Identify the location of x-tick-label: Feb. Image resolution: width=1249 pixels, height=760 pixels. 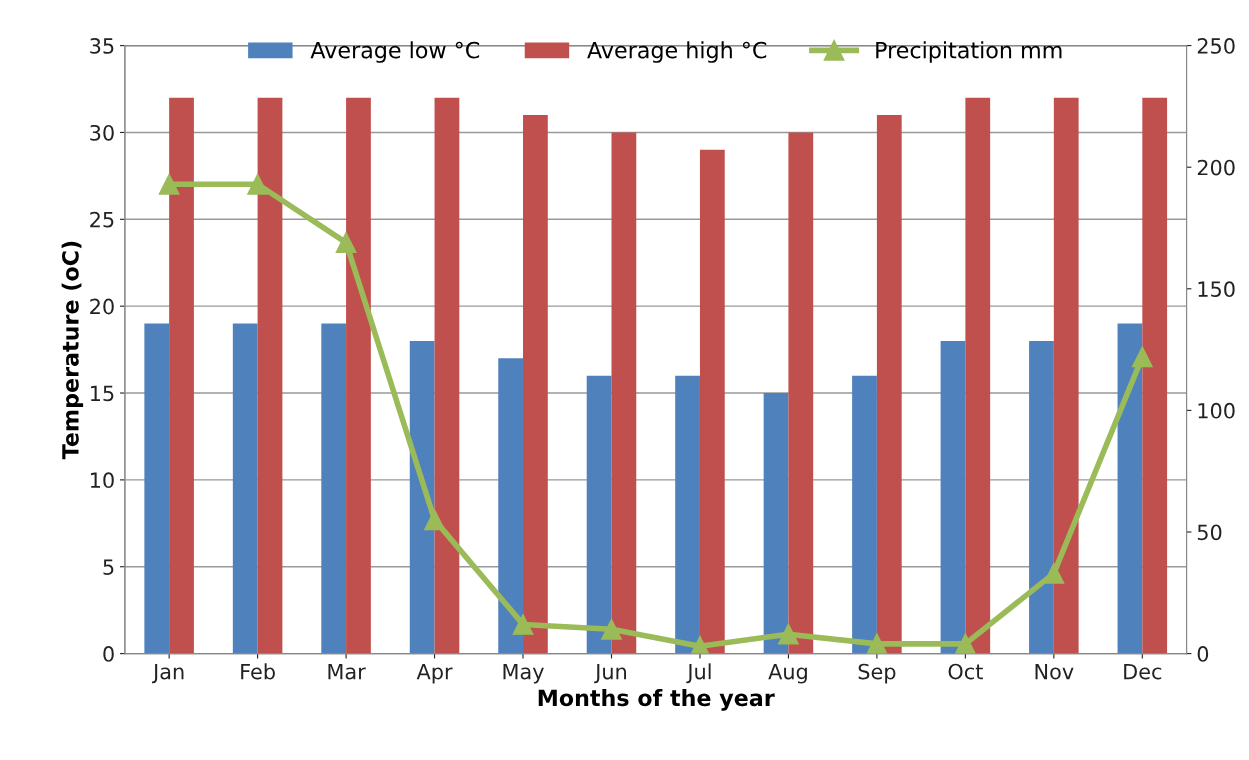
(258, 671).